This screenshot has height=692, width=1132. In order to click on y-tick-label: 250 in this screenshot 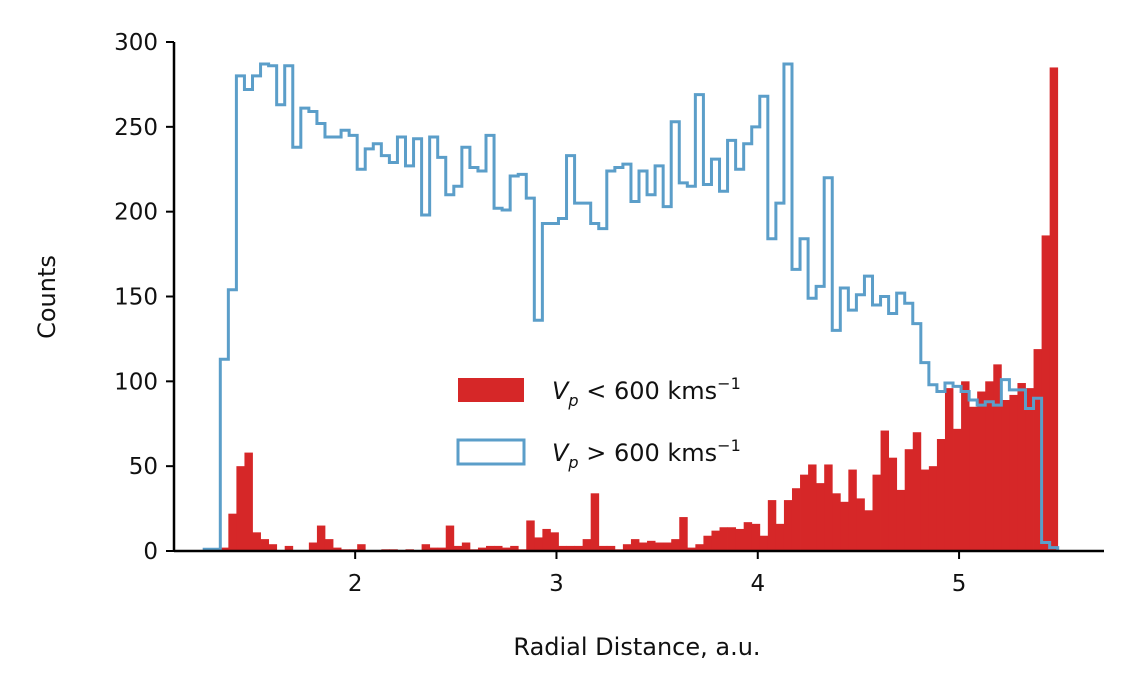, I will do `click(136, 128)`.